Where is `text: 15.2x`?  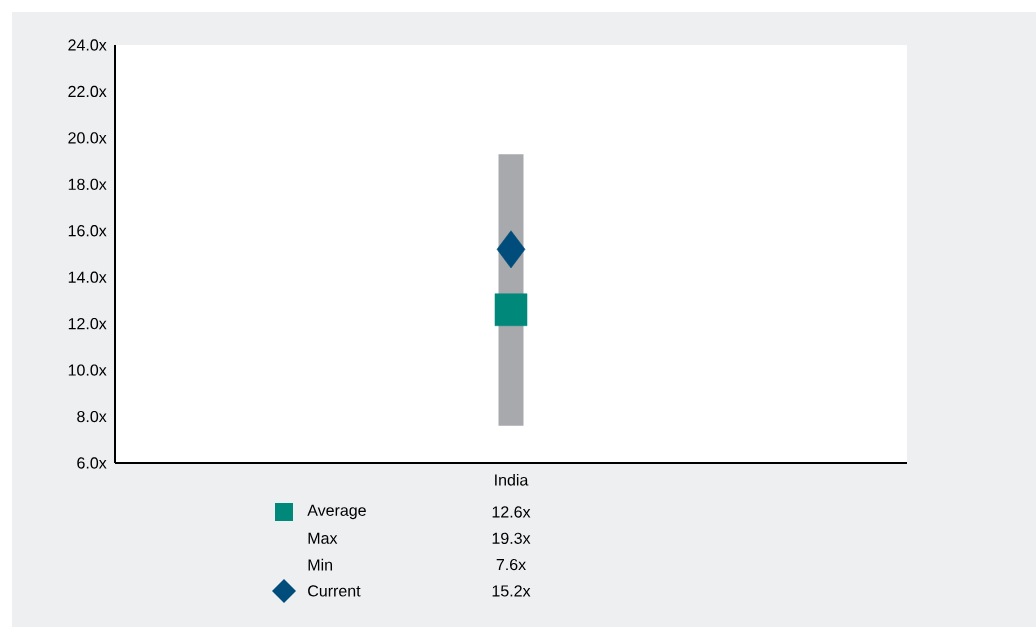
text: 15.2x is located at coordinates (511, 591).